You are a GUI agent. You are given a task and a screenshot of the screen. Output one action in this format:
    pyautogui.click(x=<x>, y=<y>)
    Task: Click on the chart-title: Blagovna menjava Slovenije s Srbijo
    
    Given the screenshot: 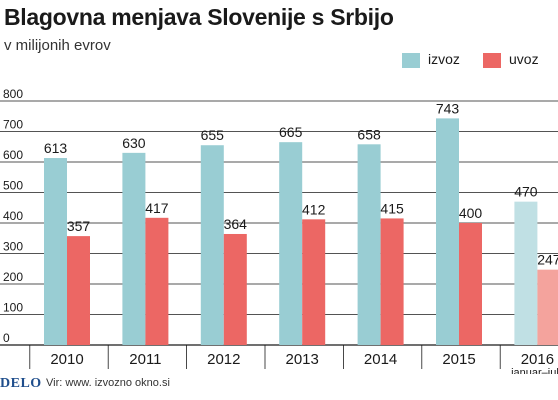 What is the action you would take?
    pyautogui.click(x=199, y=17)
    